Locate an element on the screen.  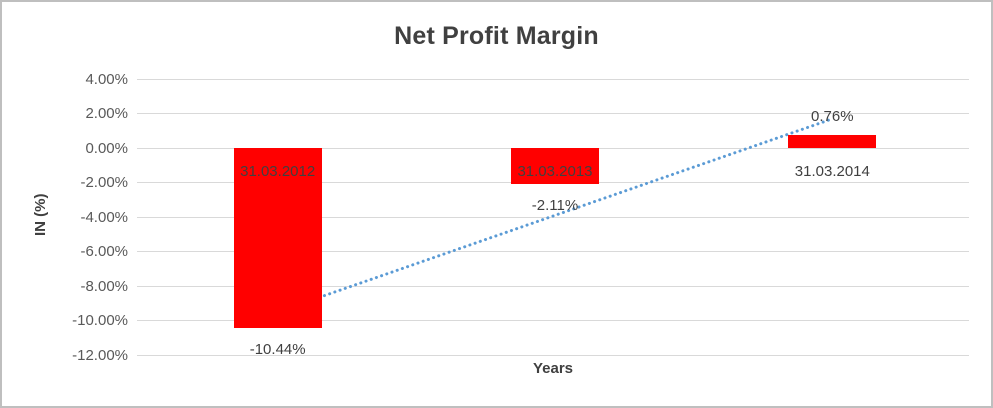
category-label: 31.03.2014 is located at coordinates (832, 171).